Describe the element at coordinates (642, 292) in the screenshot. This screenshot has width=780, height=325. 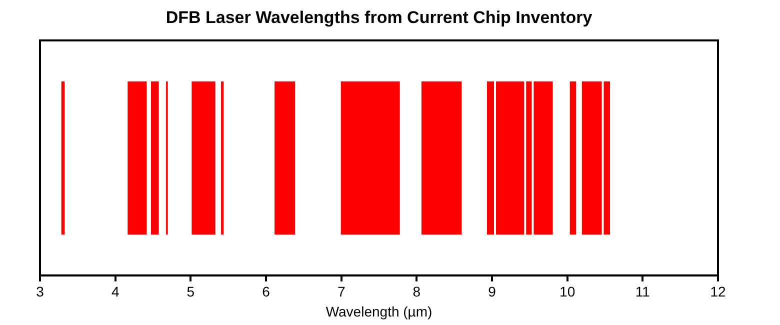
I see `x-tick-label: 11` at that location.